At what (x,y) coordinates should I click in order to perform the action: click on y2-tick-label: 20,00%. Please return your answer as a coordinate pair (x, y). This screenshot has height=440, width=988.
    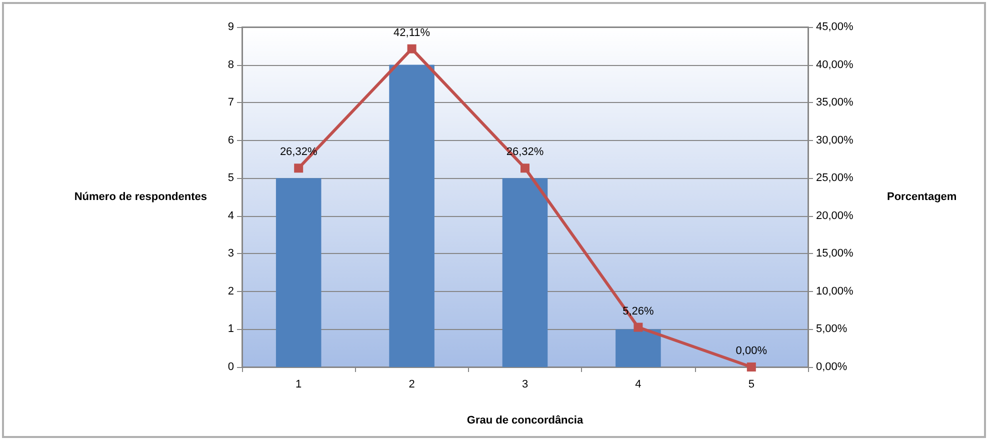
    Looking at the image, I should click on (835, 216).